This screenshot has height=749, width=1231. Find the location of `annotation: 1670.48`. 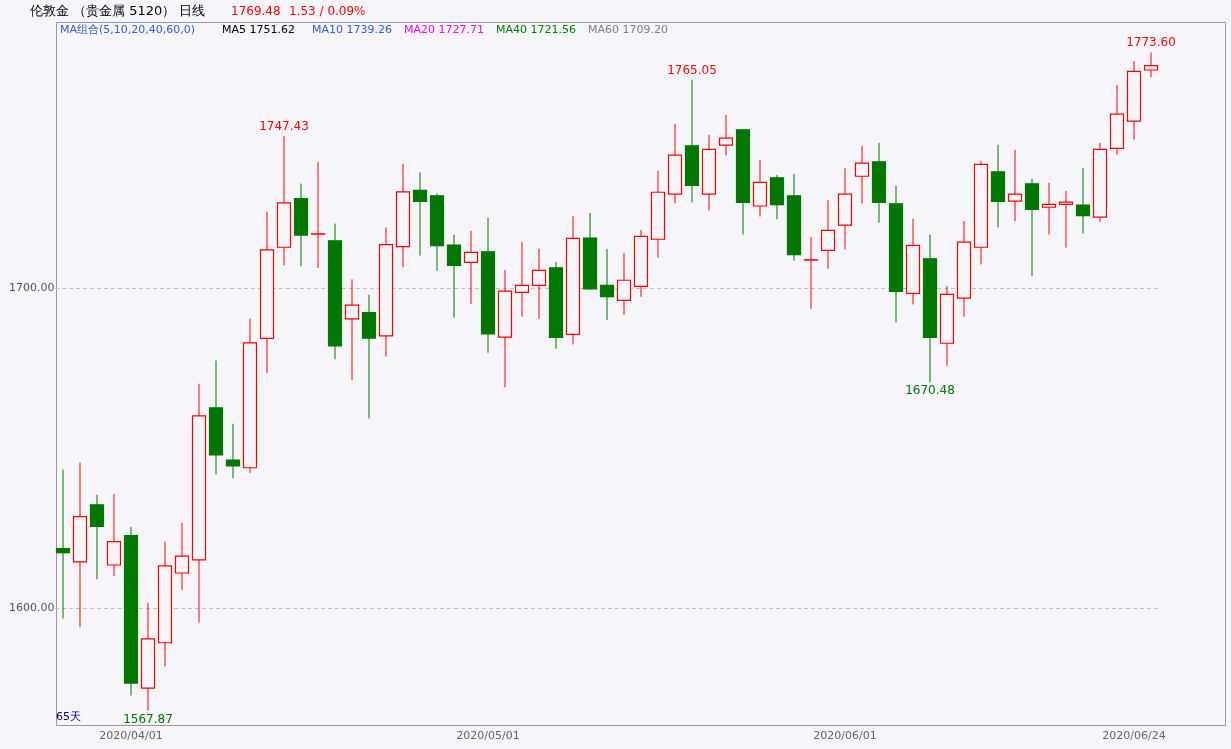

annotation: 1670.48 is located at coordinates (930, 390).